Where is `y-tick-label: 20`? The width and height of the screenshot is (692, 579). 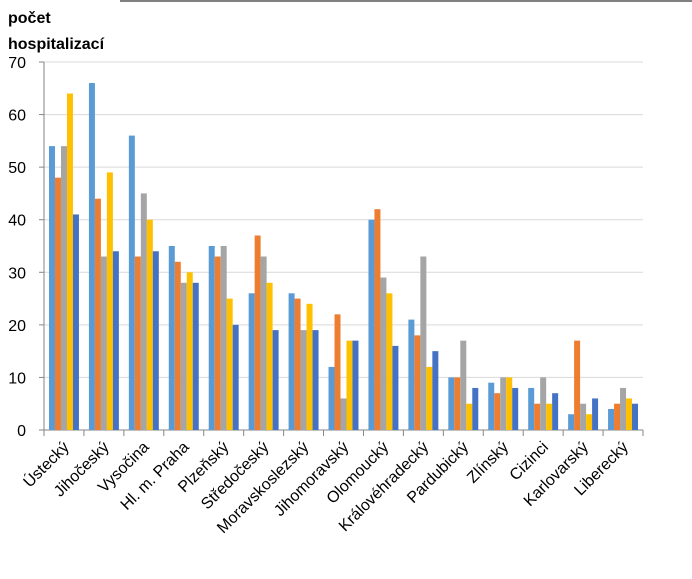 y-tick-label: 20 is located at coordinates (17, 326).